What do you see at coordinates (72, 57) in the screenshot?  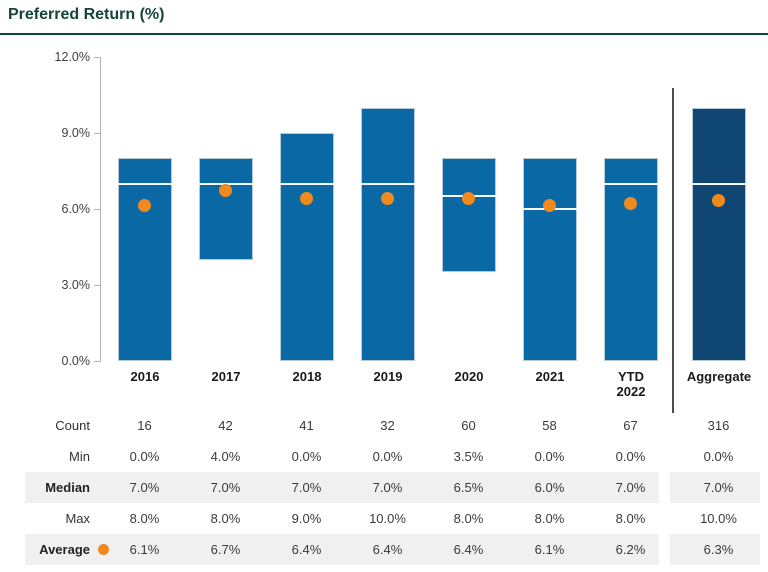 I see `y-axis-tick-label: 12.0%` at bounding box center [72, 57].